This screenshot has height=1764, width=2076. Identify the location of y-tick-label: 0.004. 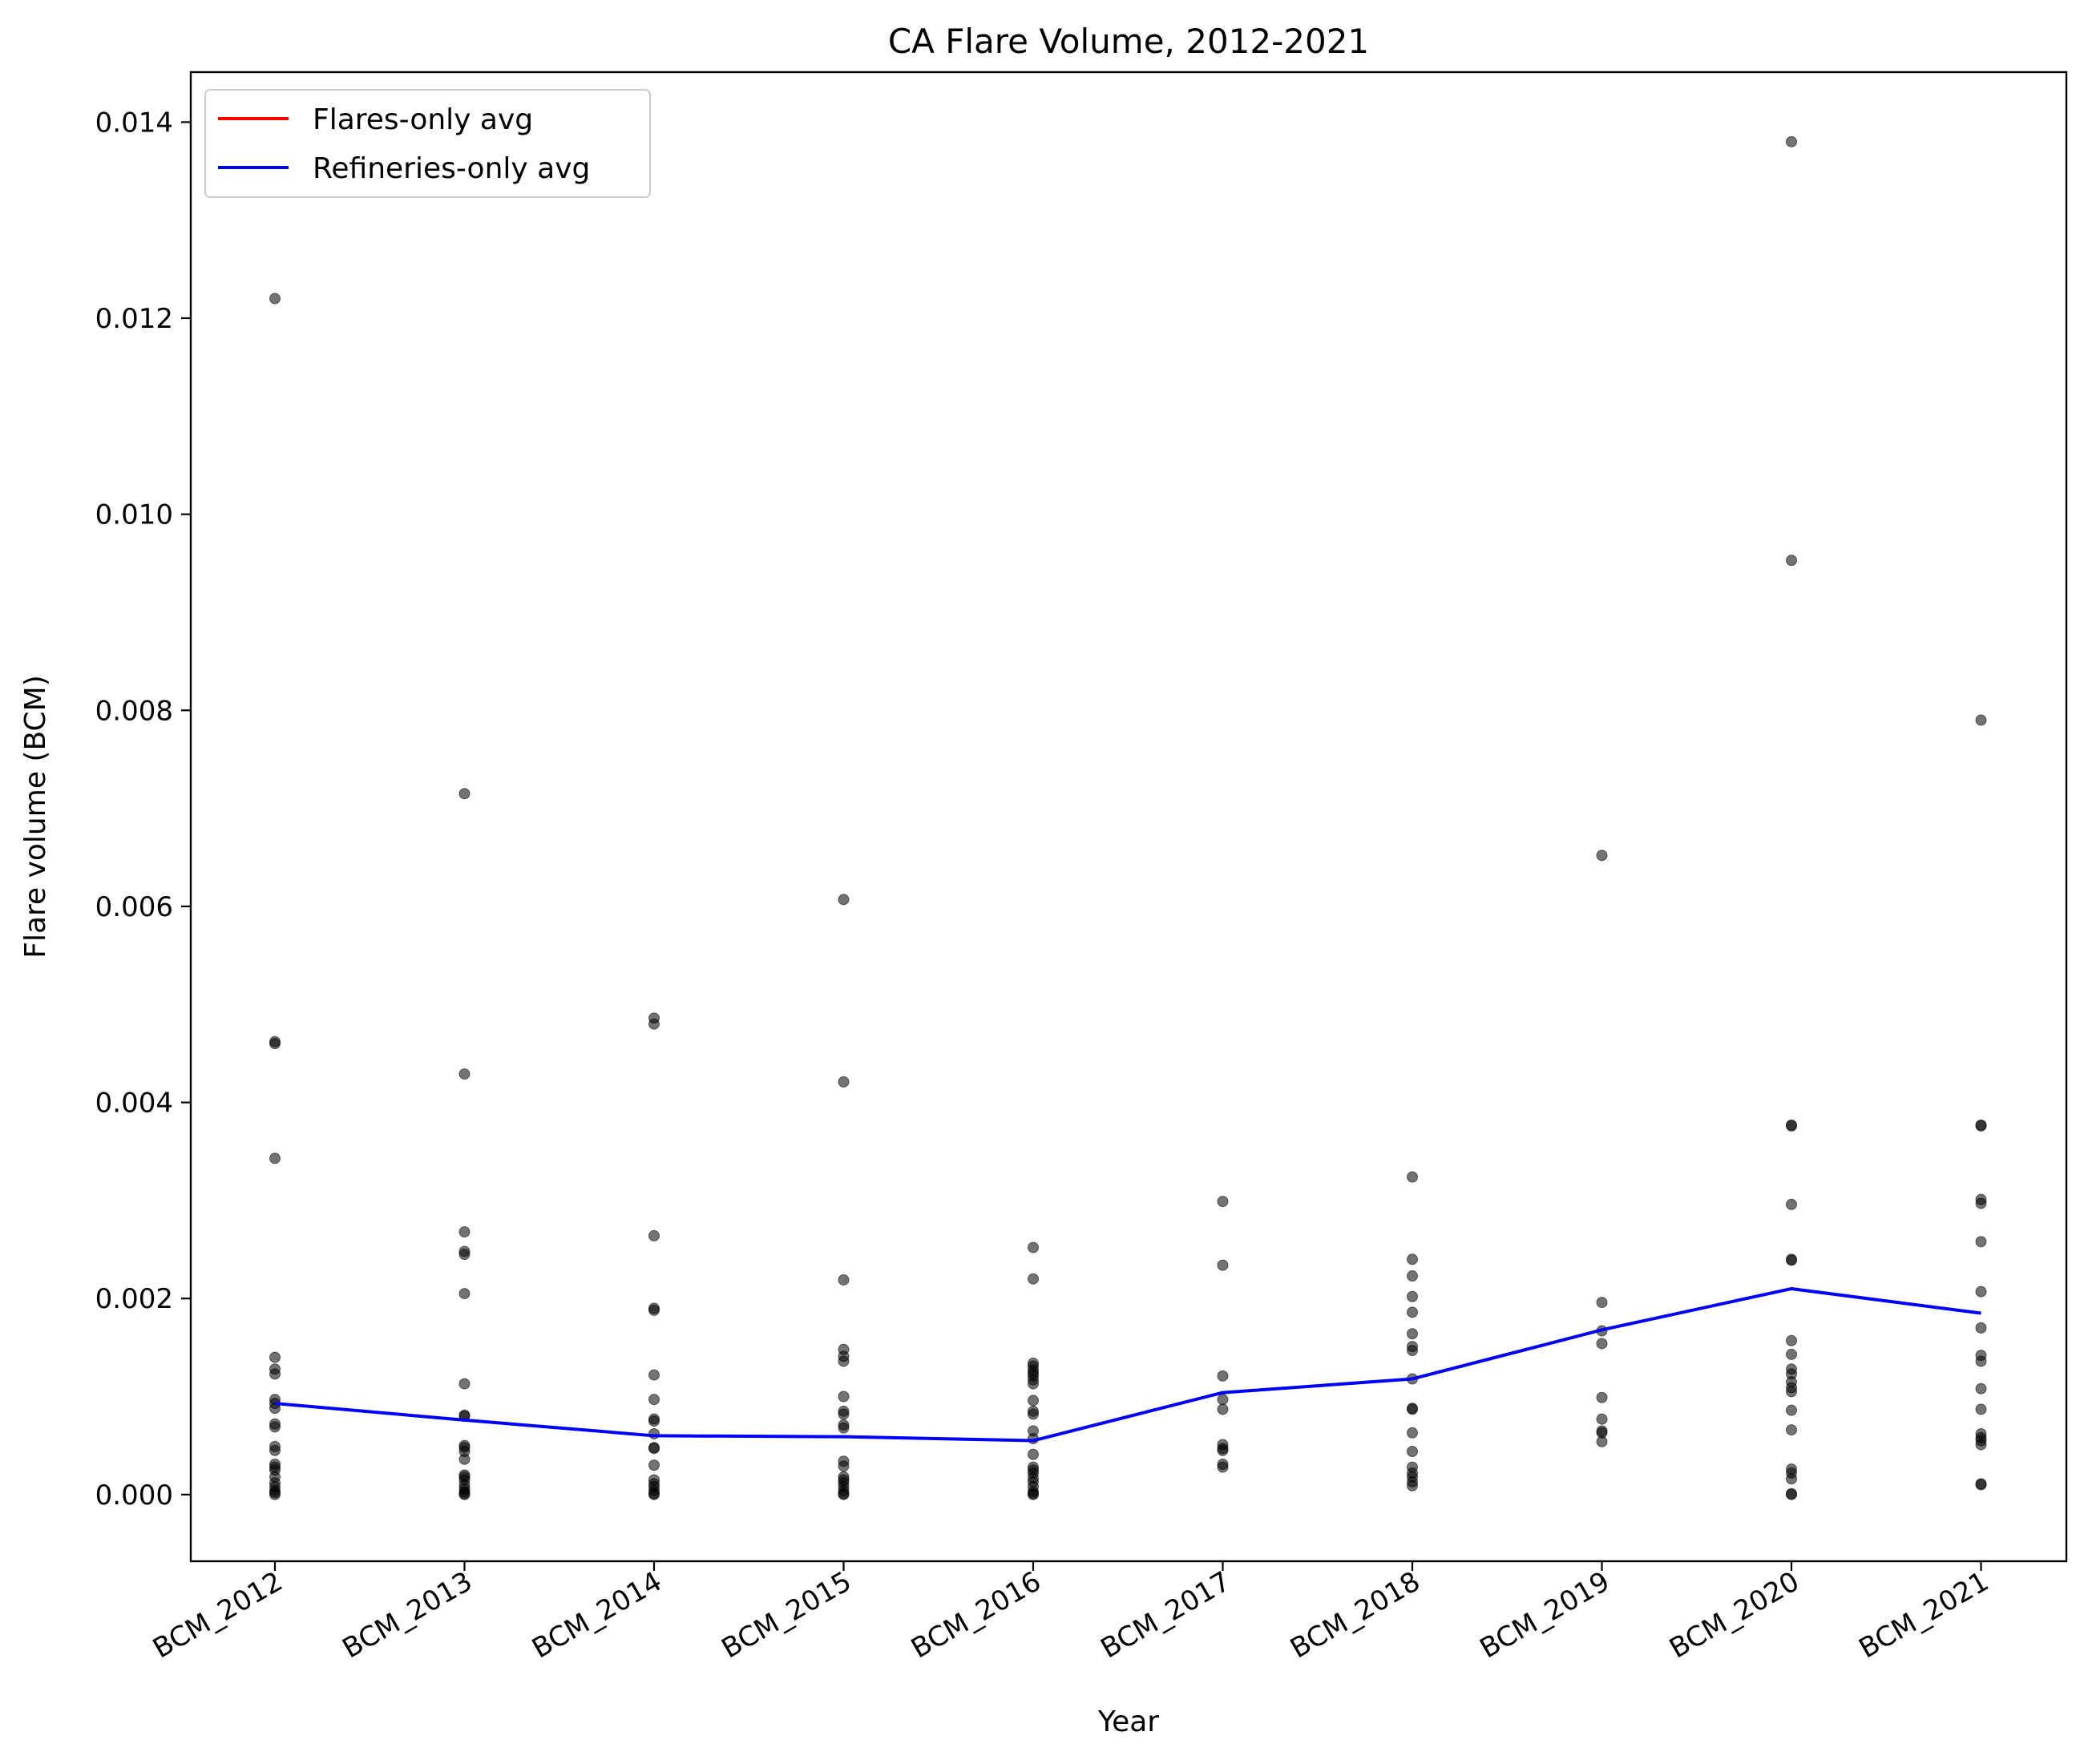
(134, 1104).